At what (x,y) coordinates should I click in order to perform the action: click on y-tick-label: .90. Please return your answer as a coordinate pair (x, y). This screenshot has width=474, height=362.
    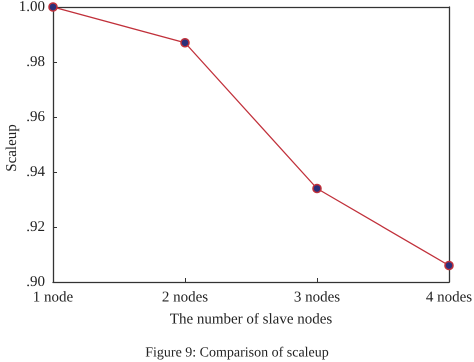
    Looking at the image, I should click on (35, 282).